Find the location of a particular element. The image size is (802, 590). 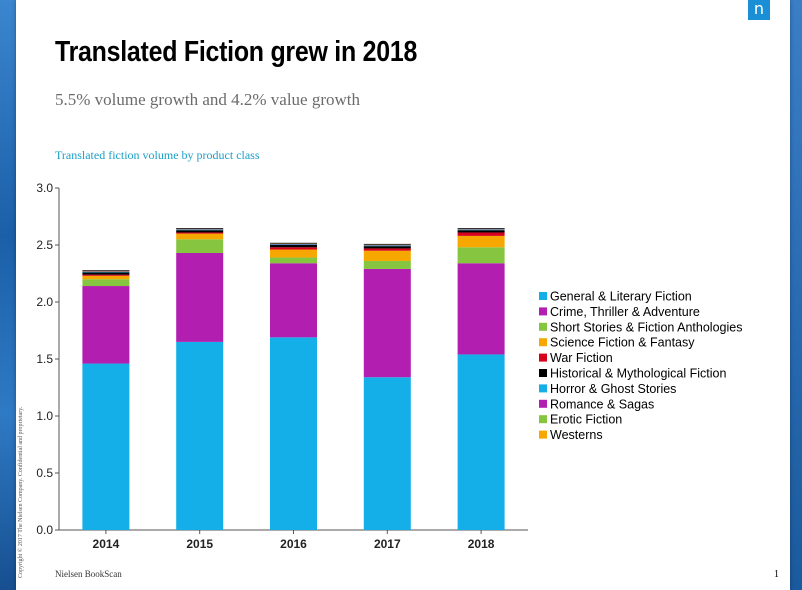

y-tick-label: 0.0 is located at coordinates (44, 530).